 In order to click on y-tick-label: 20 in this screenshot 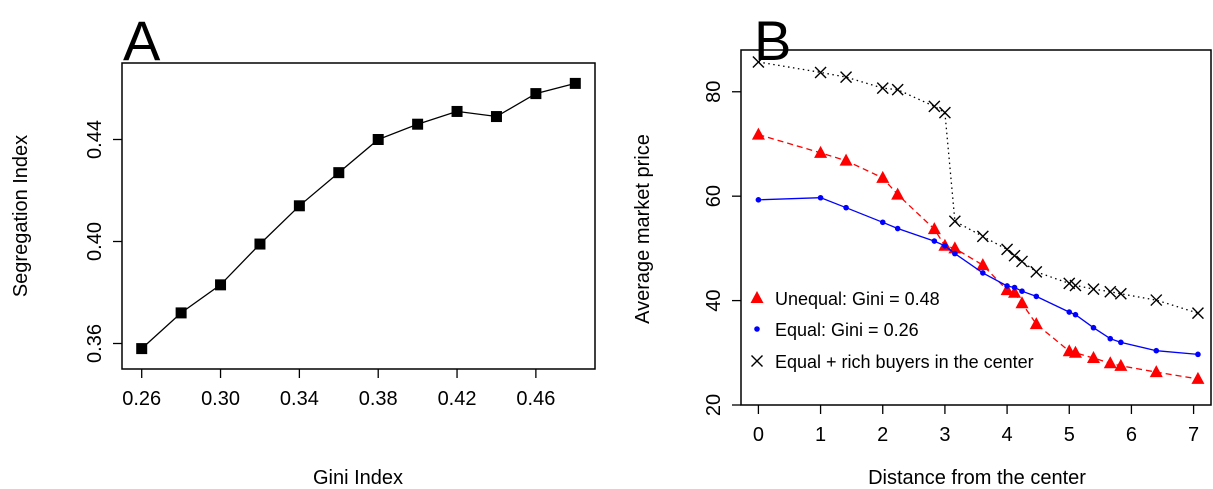, I will do `click(714, 405)`.